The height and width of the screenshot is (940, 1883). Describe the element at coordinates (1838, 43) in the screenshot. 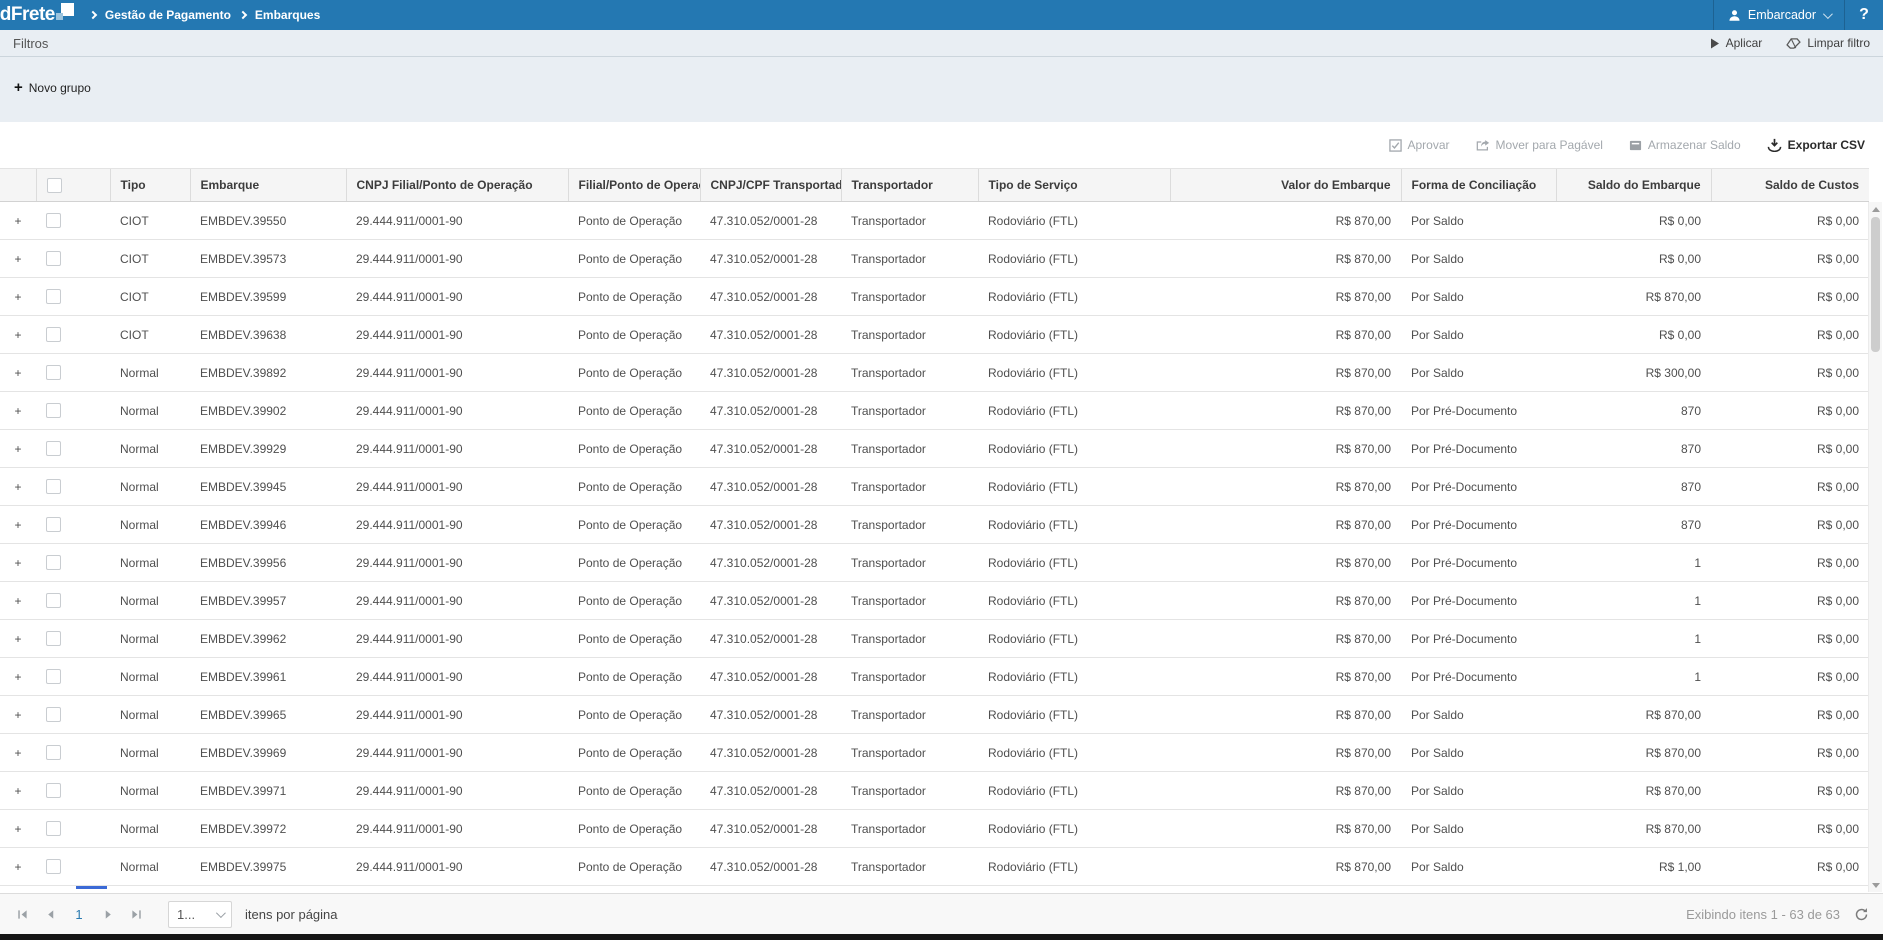

I see `clear-filter-label: Limpar filtro` at that location.